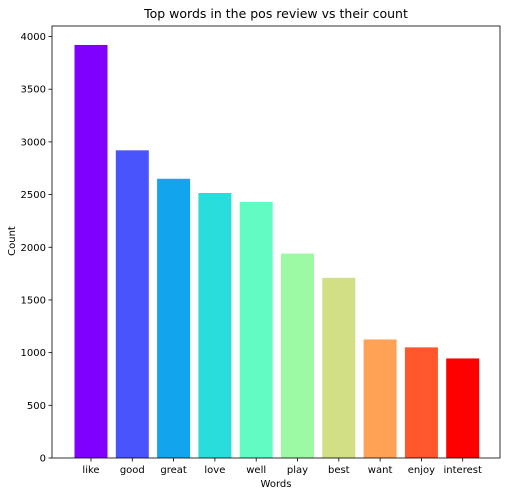 The width and height of the screenshot is (507, 500). I want to click on bar-well, so click(256, 329).